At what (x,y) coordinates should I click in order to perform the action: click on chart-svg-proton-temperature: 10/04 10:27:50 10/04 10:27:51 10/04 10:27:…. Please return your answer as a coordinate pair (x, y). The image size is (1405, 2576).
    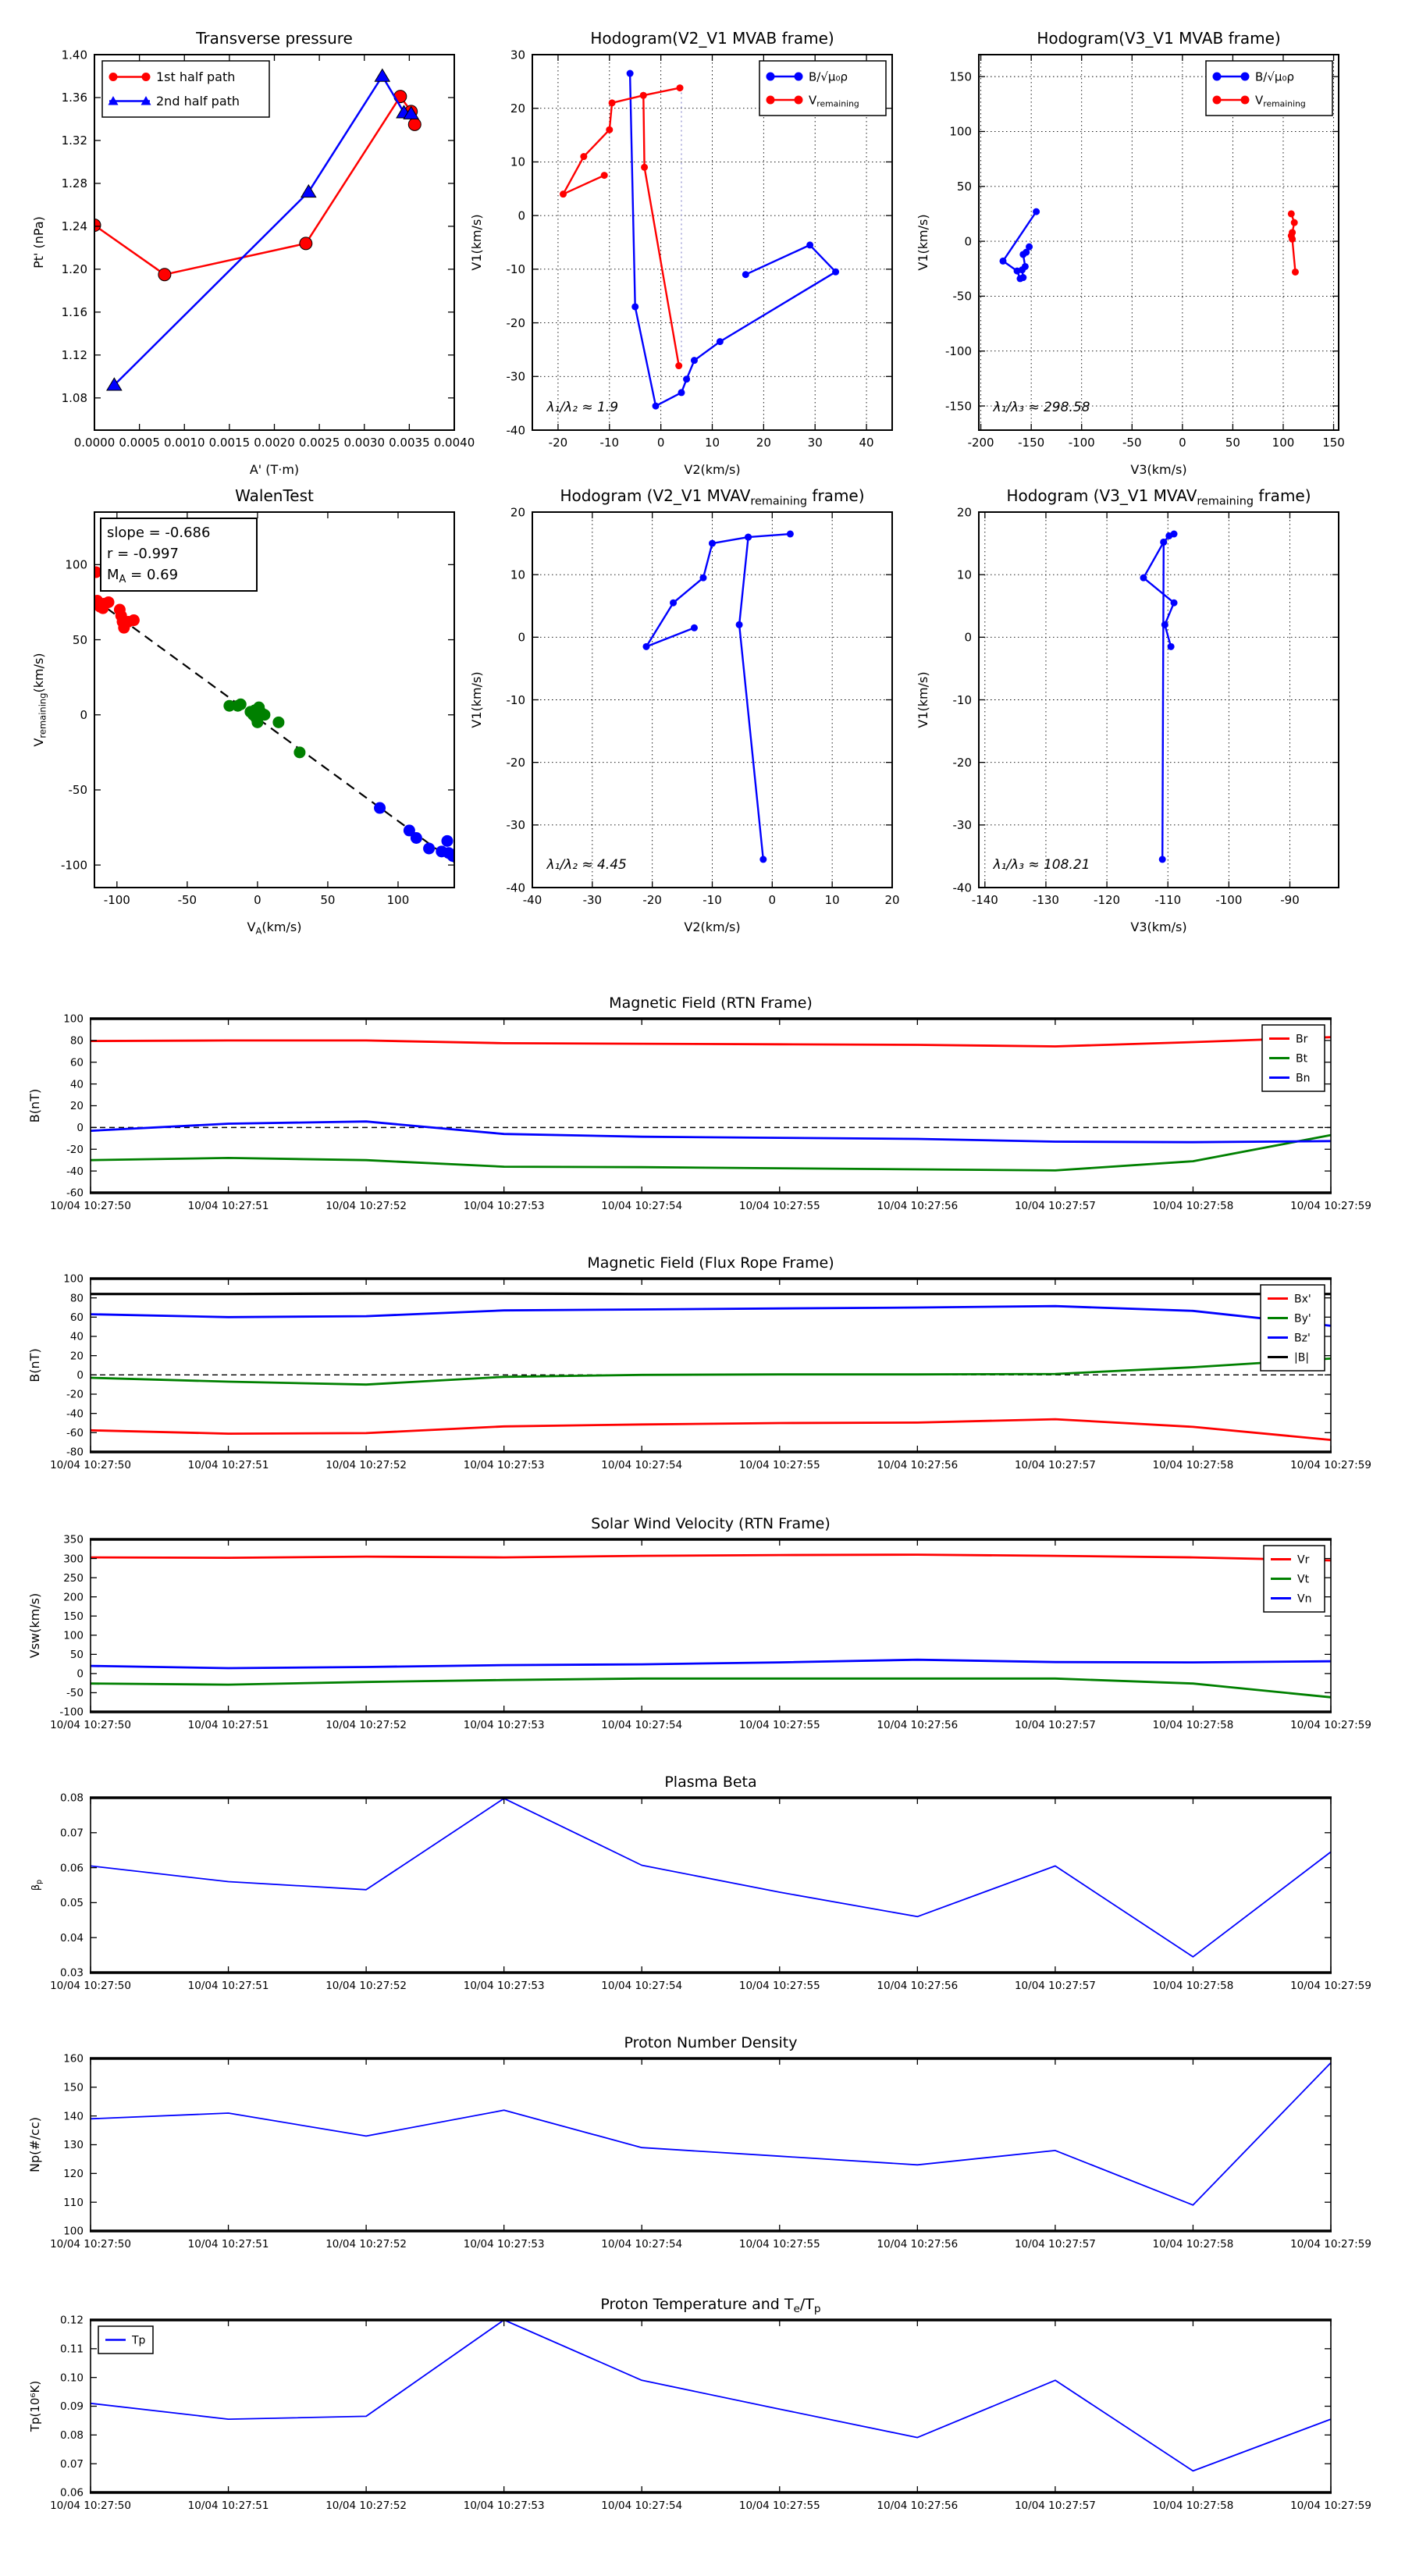
    Looking at the image, I should click on (699, 2404).